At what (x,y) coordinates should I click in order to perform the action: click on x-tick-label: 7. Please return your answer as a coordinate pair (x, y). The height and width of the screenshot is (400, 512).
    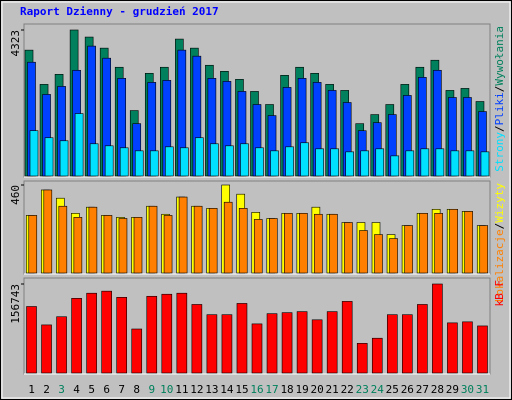
    Looking at the image, I should click on (121, 389).